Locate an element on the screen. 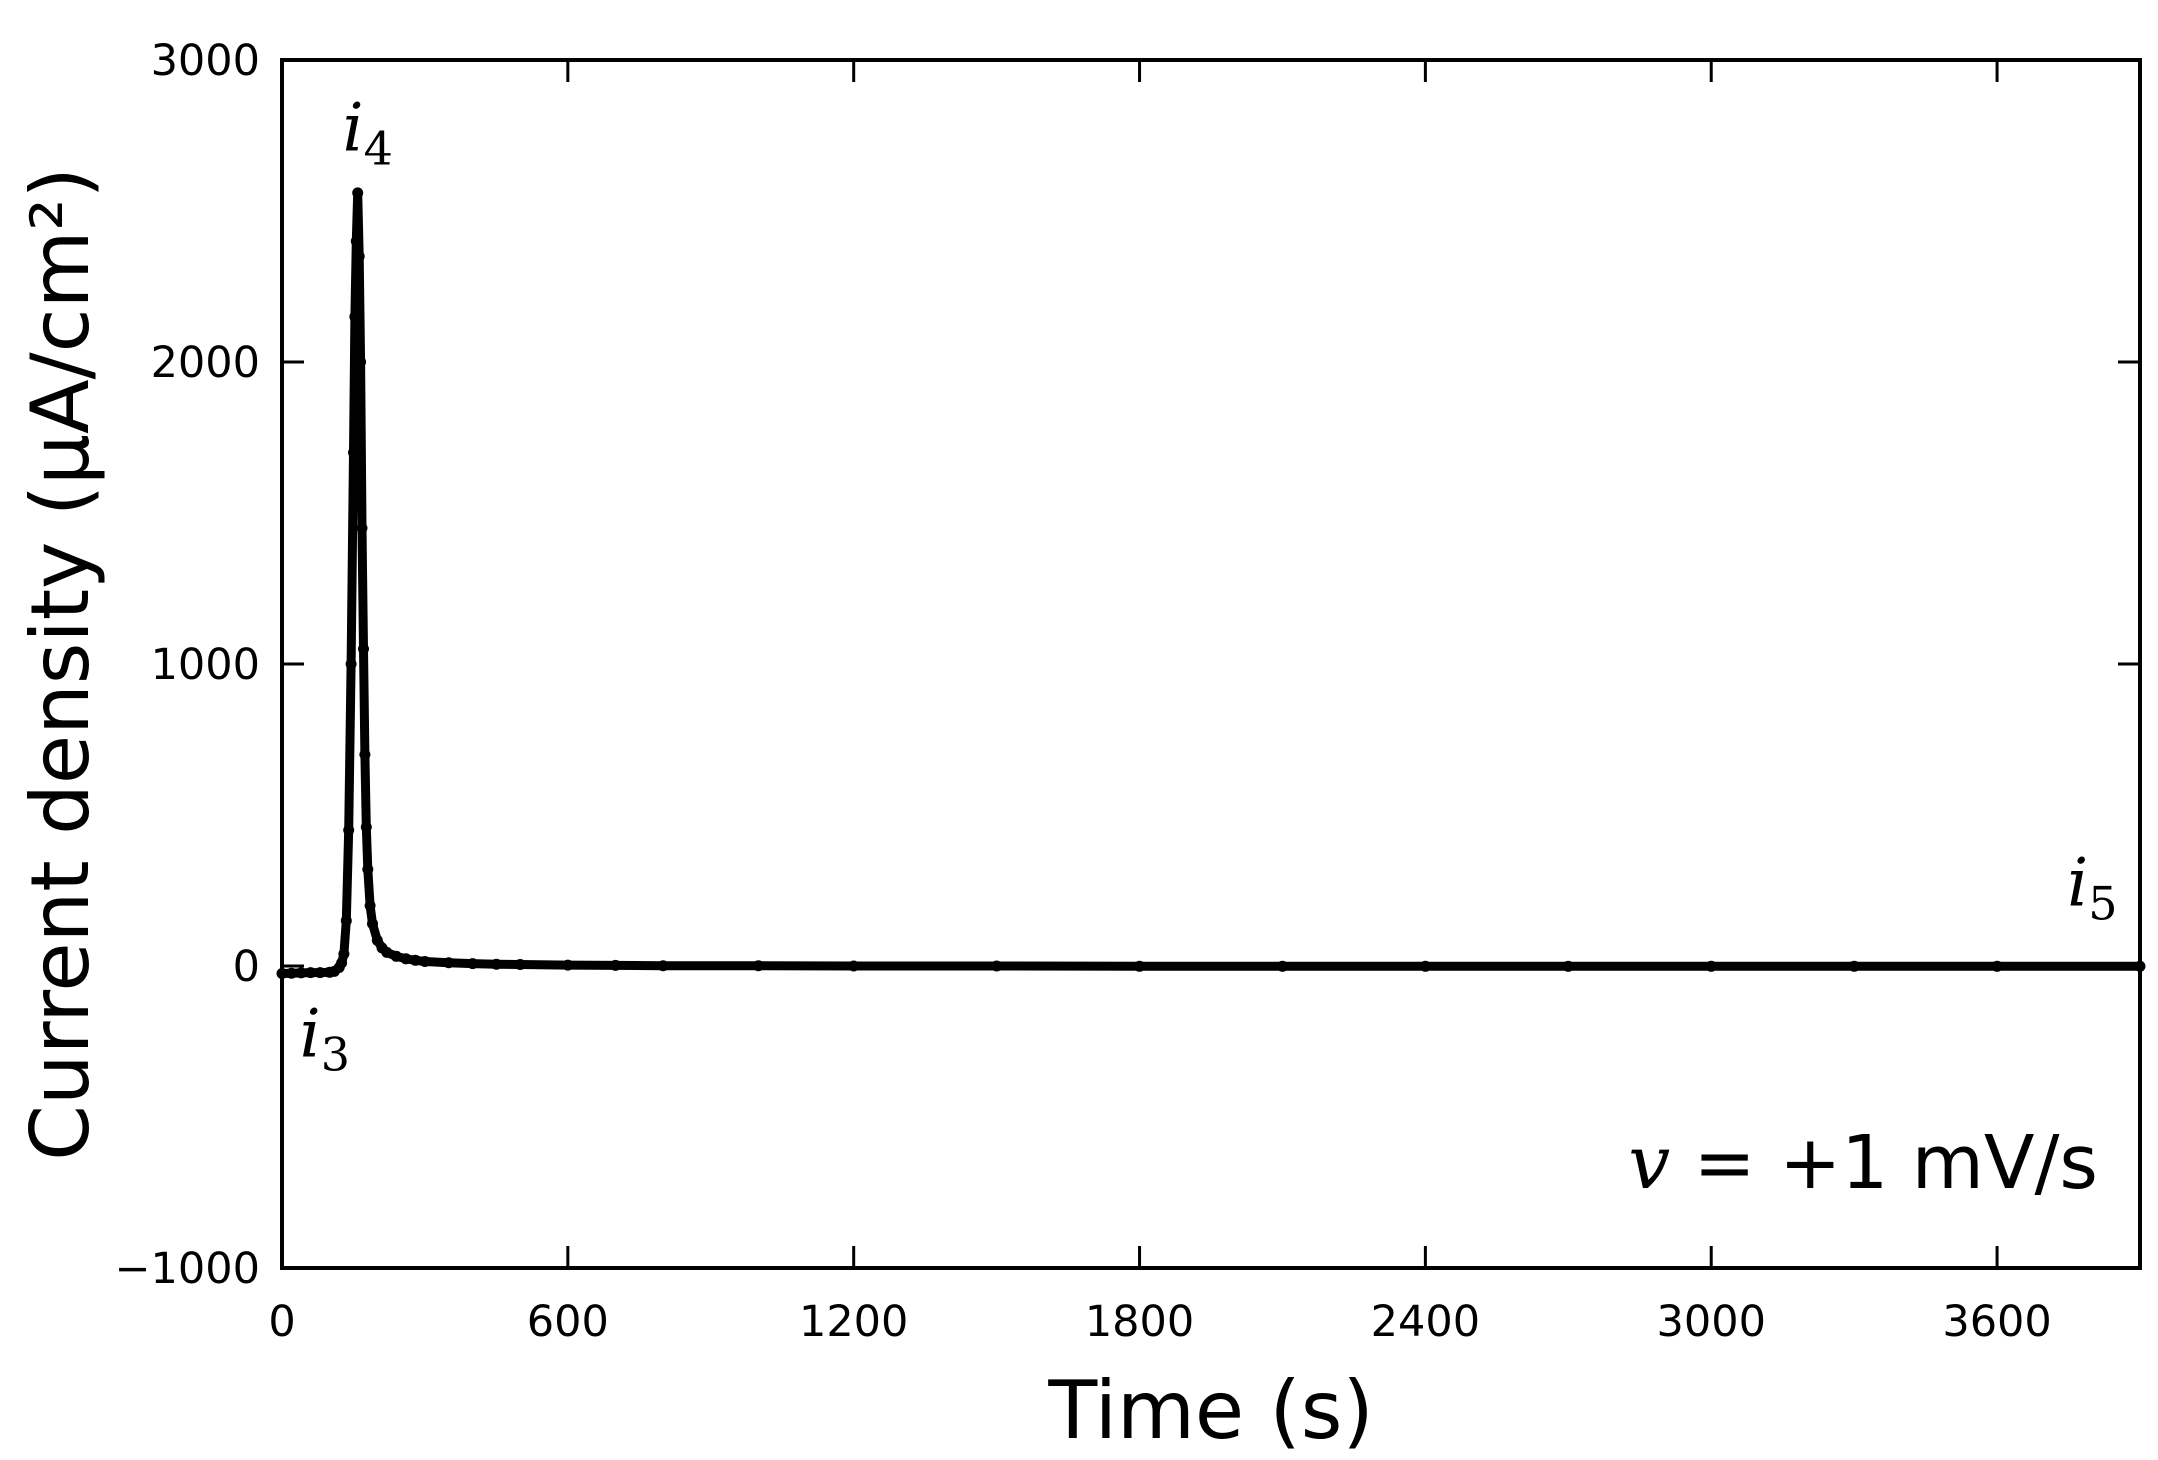 This screenshot has height=1460, width=2158. x-tick-label: 1200 is located at coordinates (853, 1322).